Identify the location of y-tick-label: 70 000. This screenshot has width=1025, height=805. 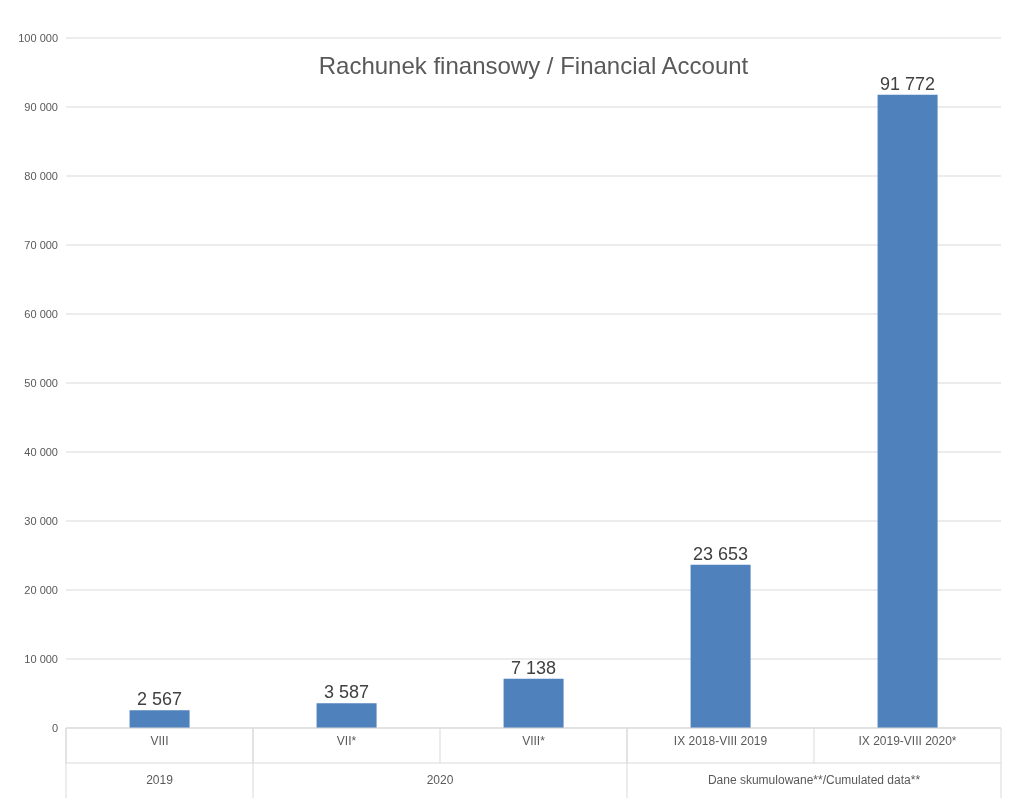
(41, 244).